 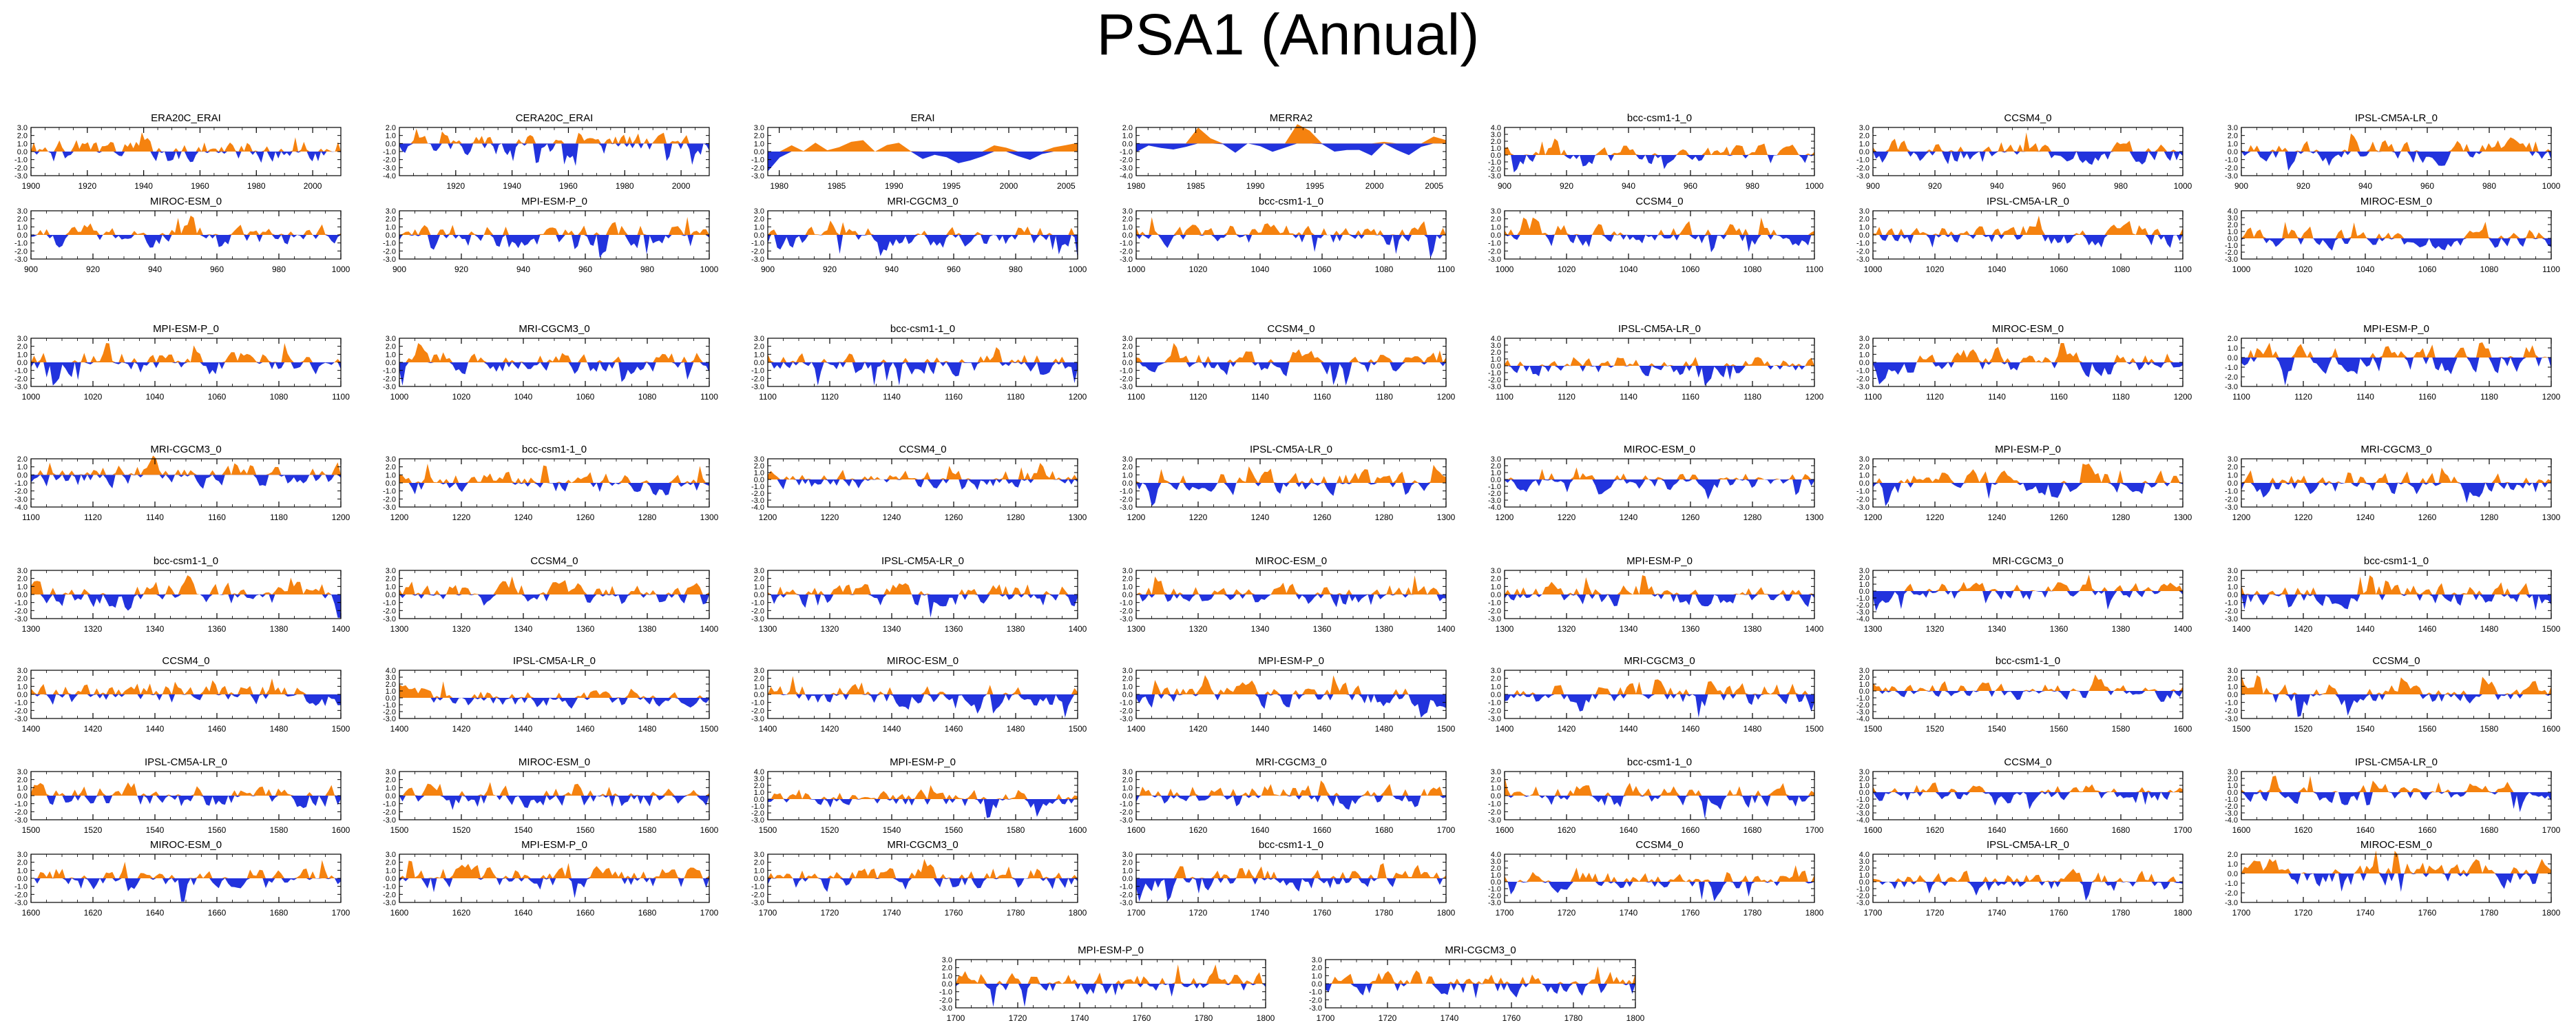 I want to click on panel-title: IPSL-CM5A-LR_0, so click(x=1659, y=329).